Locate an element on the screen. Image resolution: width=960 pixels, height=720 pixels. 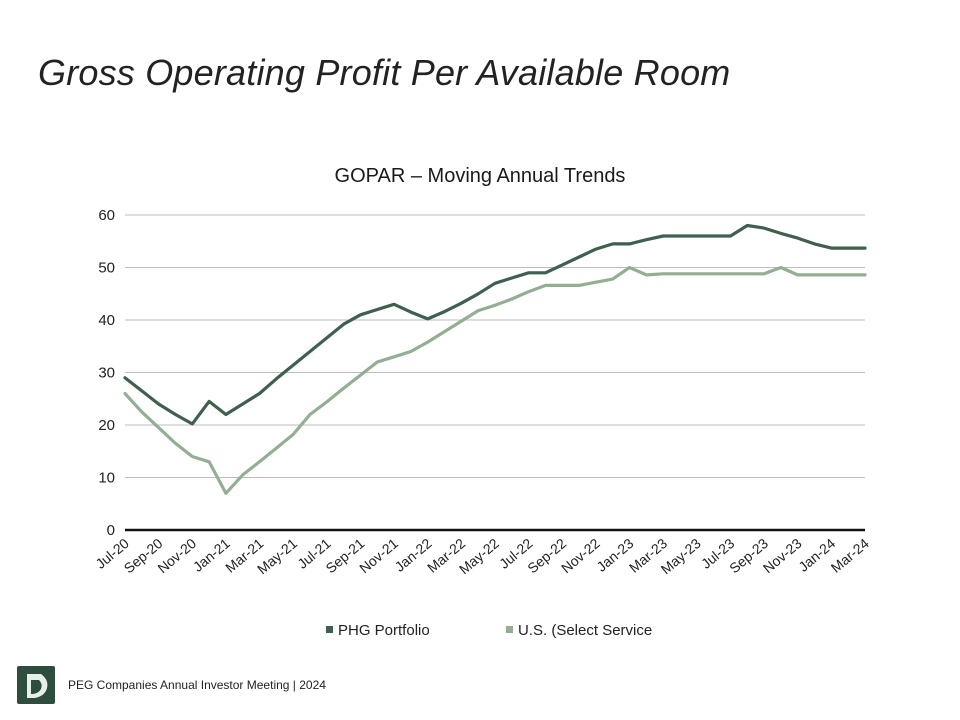
x-tick-label: Nov-20 is located at coordinates (176, 555).